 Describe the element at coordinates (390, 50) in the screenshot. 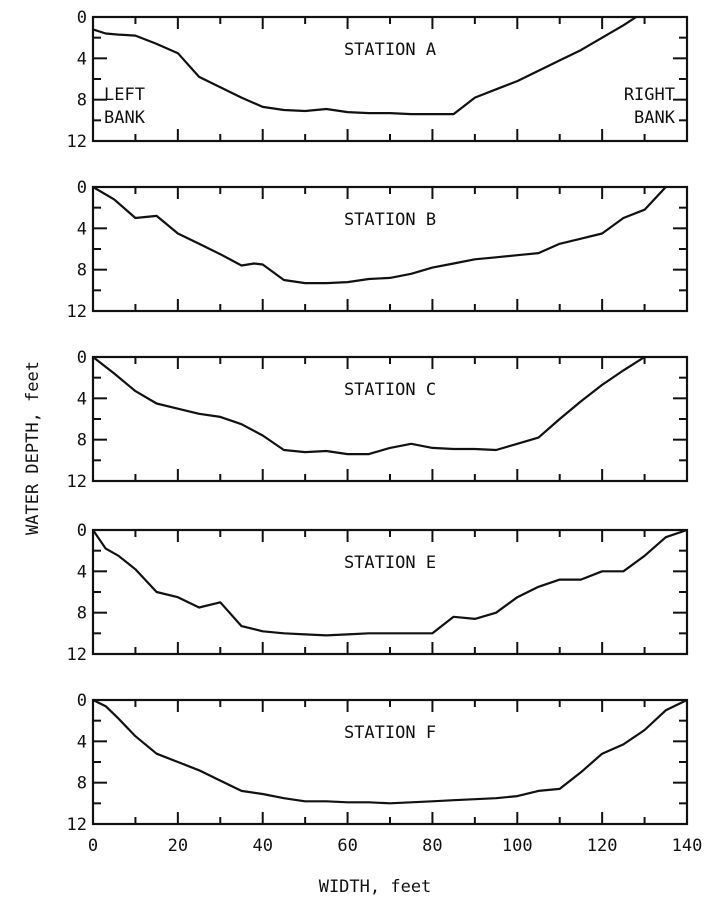

I see `station-label: STATION A` at that location.